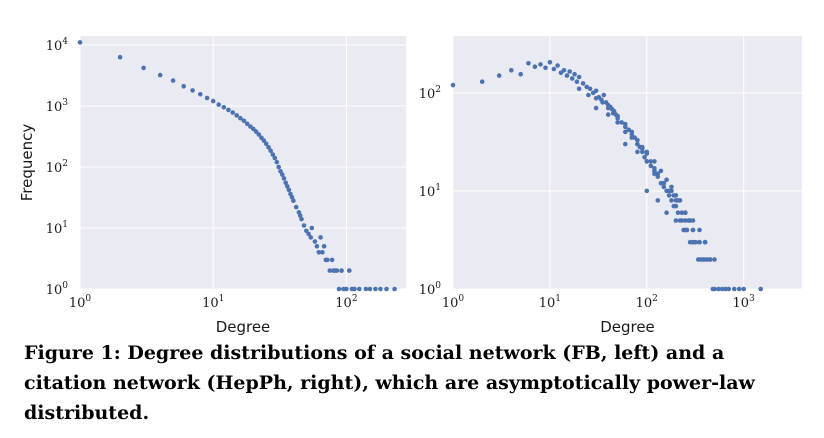 The image size is (824, 438). I want to click on x-tick-label: 10², so click(346, 302).